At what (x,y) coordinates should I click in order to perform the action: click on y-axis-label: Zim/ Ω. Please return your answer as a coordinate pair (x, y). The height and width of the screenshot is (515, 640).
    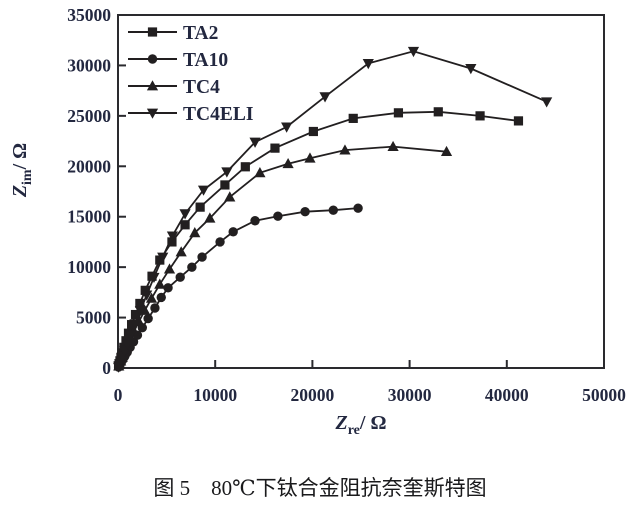
    Looking at the image, I should click on (22, 170).